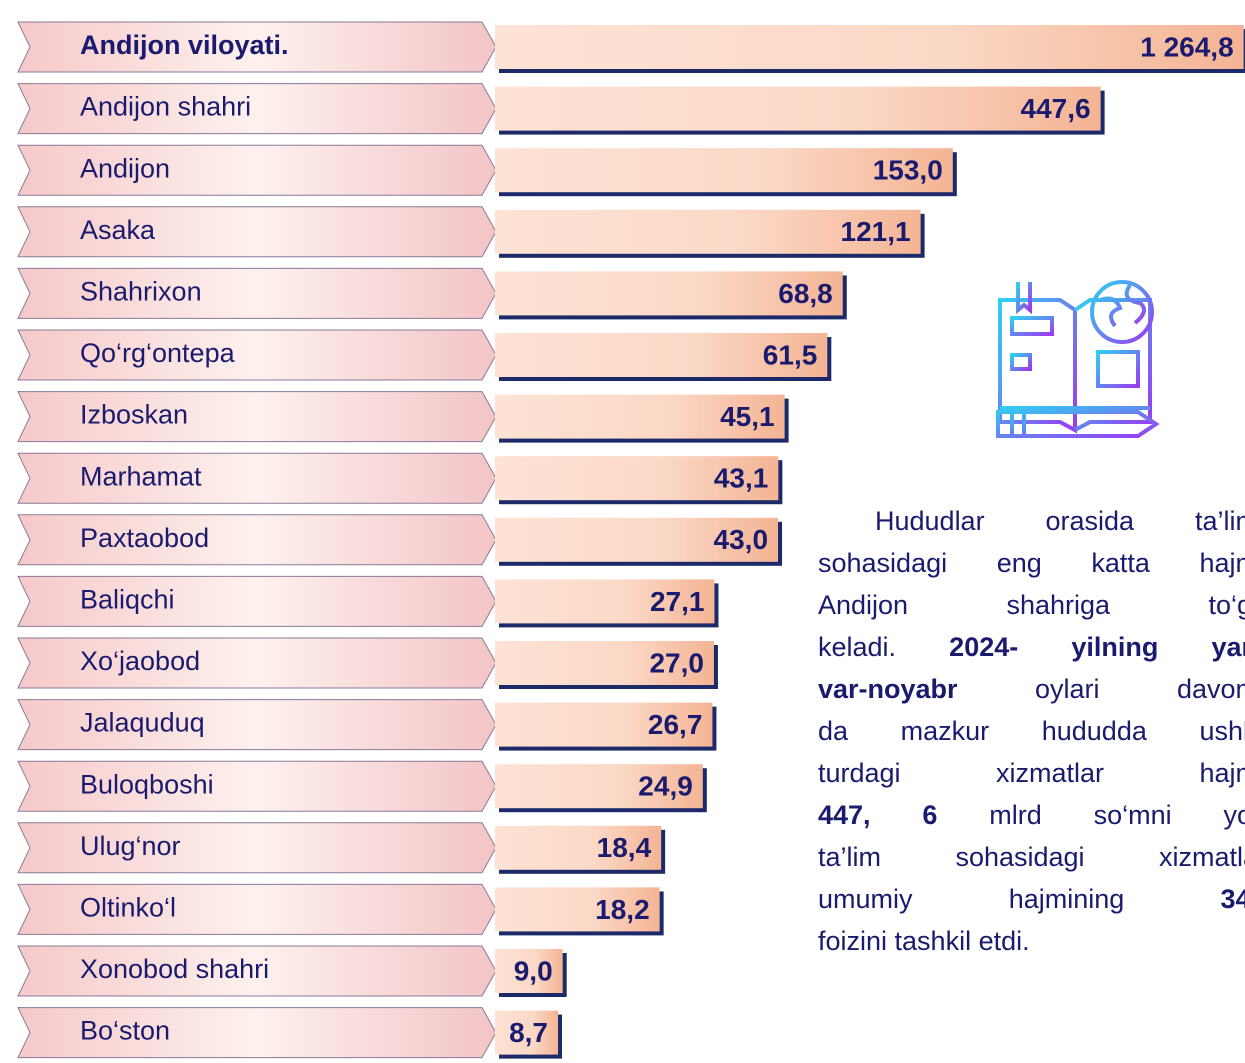 This screenshot has height=1063, width=1245. Describe the element at coordinates (747, 416) in the screenshot. I see `value-label: 45,1` at that location.